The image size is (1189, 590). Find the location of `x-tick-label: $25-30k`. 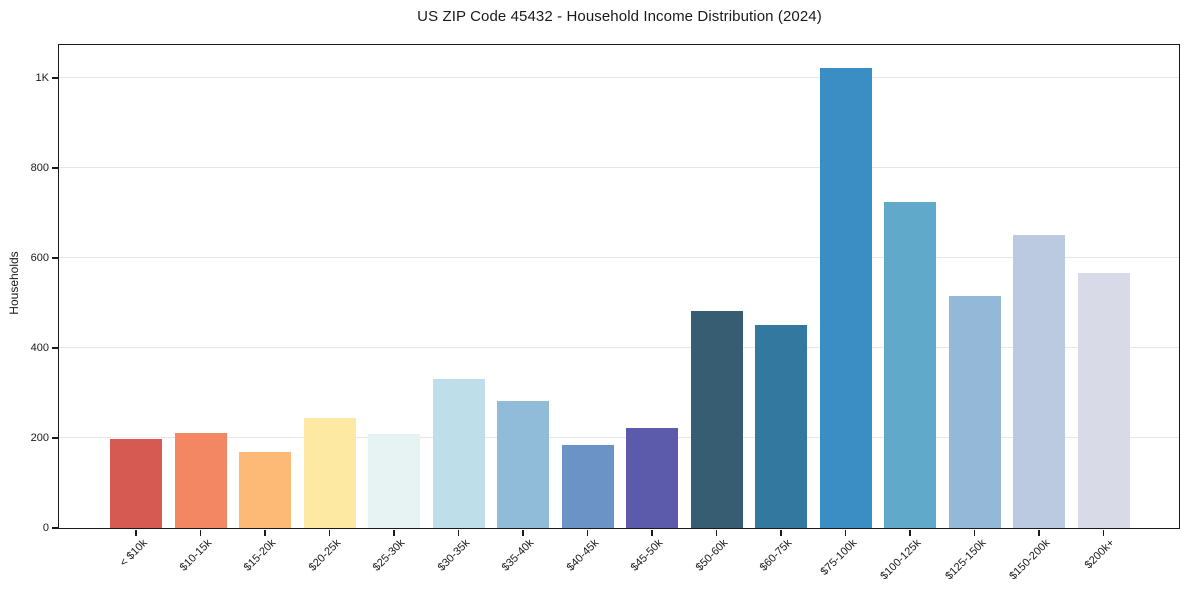

x-tick-label: $25-30k is located at coordinates (389, 555).